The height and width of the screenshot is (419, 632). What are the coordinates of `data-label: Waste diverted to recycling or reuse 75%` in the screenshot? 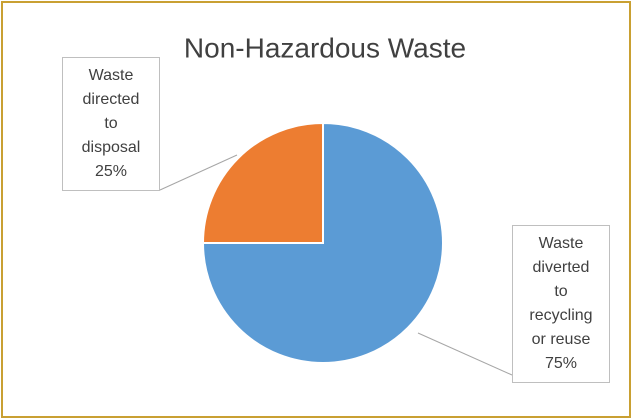 It's located at (561, 304).